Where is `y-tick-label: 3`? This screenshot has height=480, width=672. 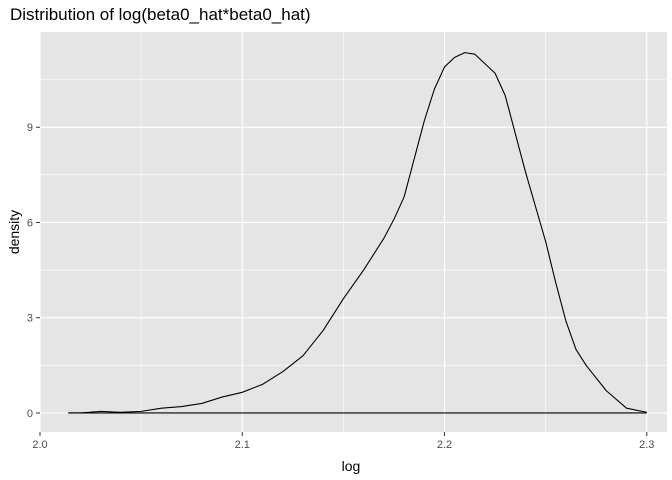
y-tick-label: 3 is located at coordinates (30, 319).